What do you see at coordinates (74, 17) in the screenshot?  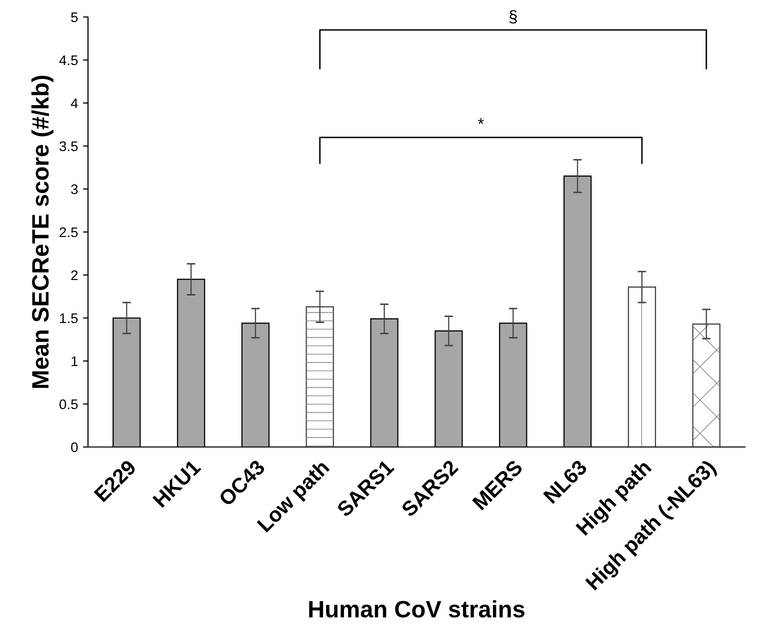 I see `y-tick-label: 5` at bounding box center [74, 17].